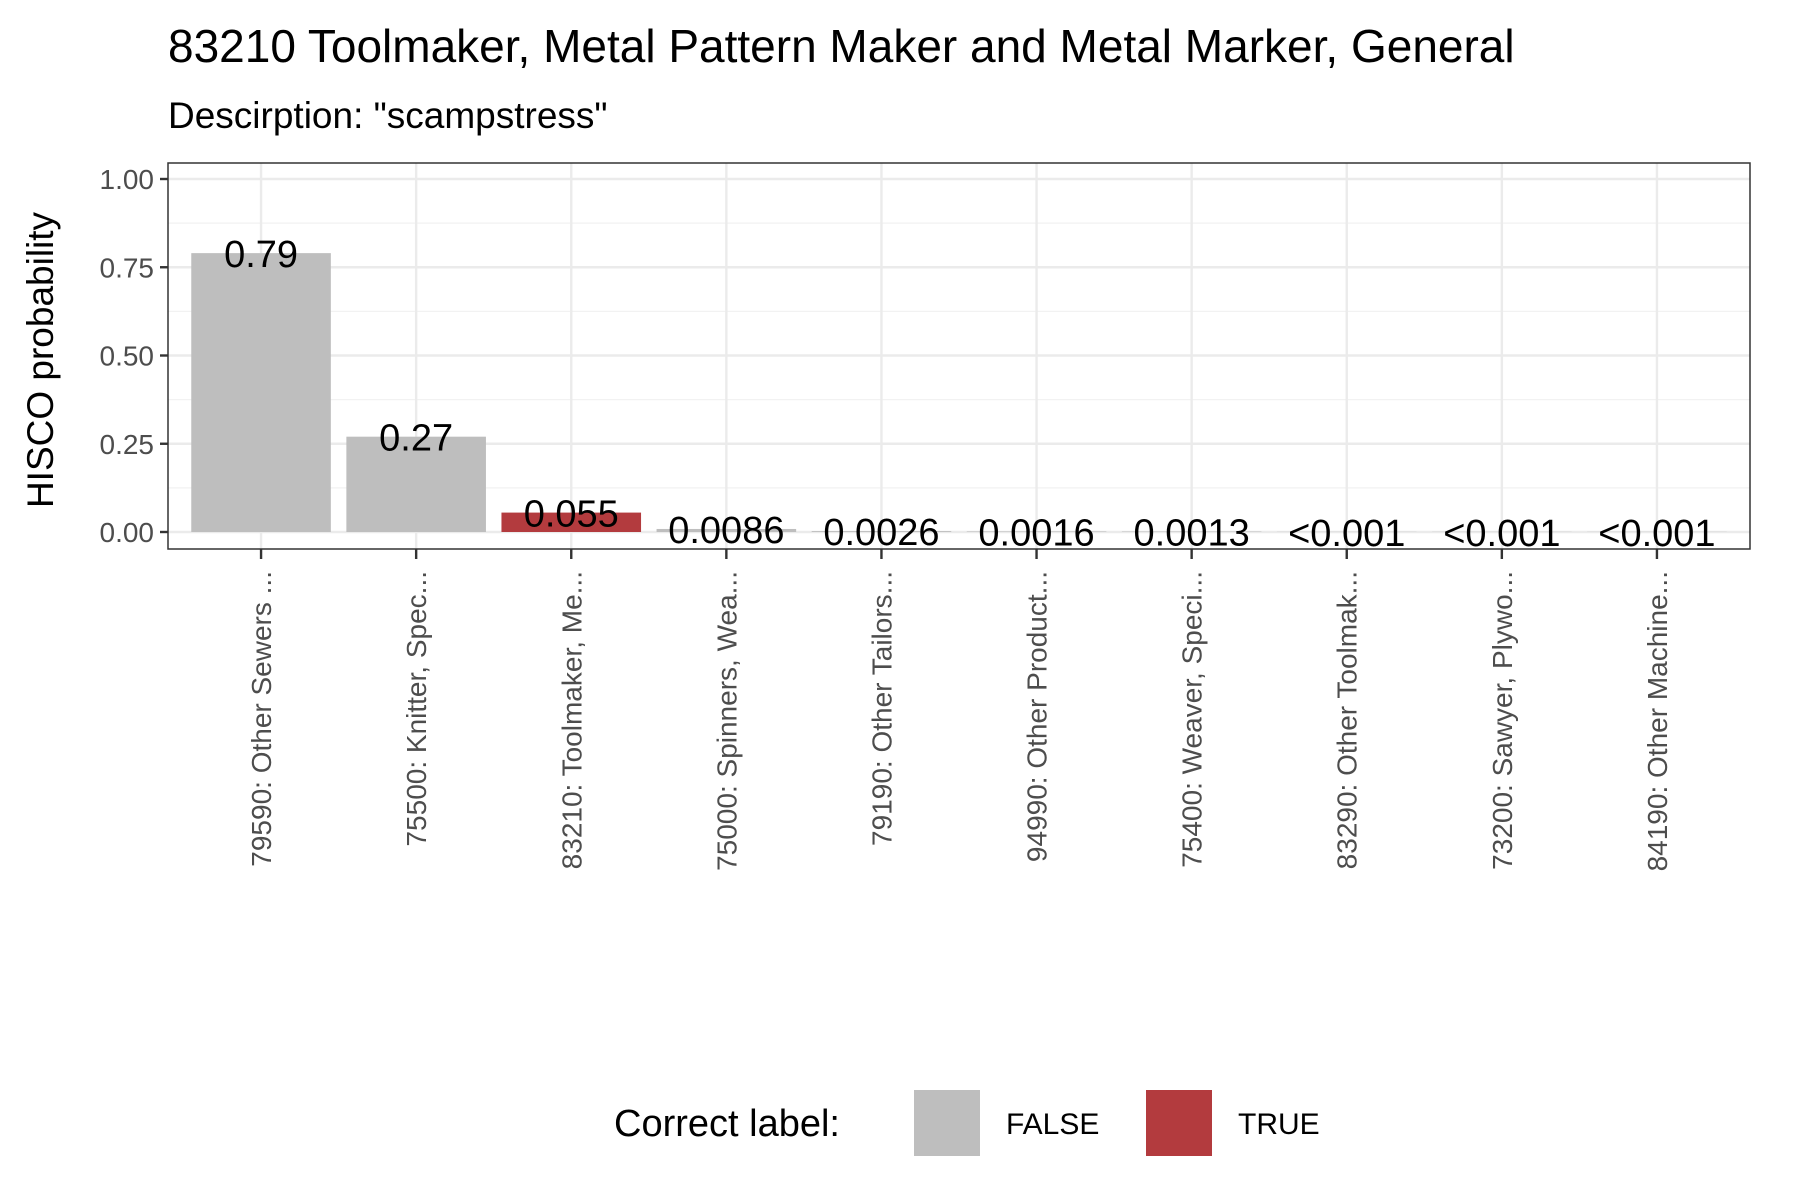 The image size is (1800, 1200). I want to click on legend-swatch-false, so click(947, 1123).